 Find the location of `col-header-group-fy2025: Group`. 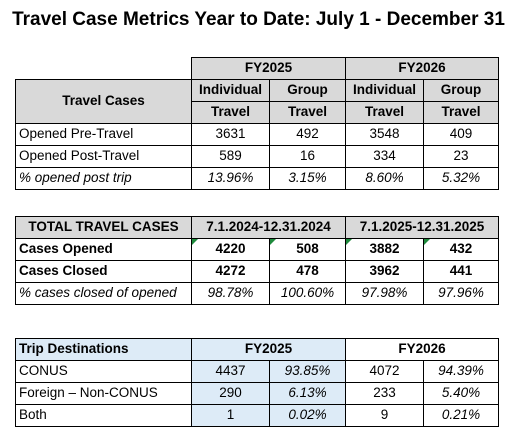

col-header-group-fy2025: Group is located at coordinates (307, 90).